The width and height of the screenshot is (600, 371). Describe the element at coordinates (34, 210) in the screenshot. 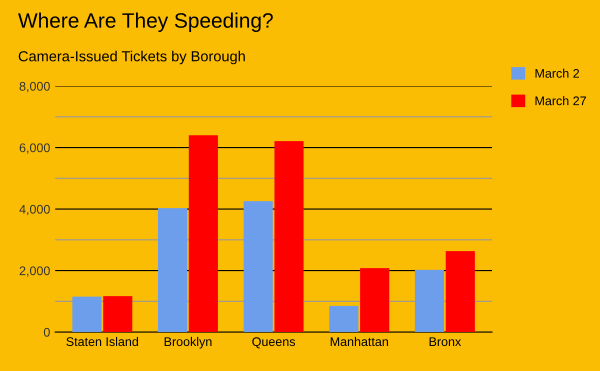

I see `y-tick-label: 4,000` at that location.